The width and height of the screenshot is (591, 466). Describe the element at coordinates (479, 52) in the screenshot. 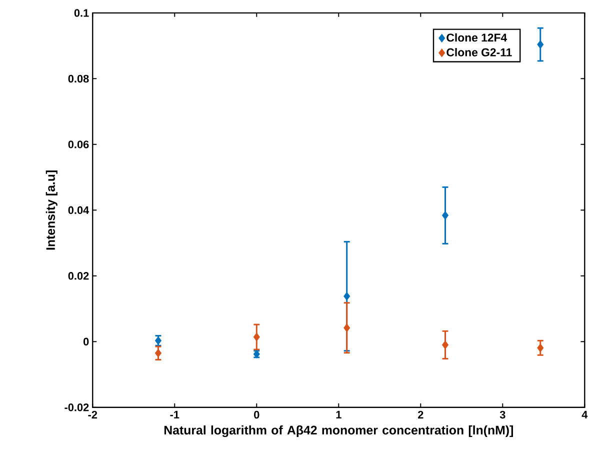

I see `legend-label: Clone G2-11` at that location.